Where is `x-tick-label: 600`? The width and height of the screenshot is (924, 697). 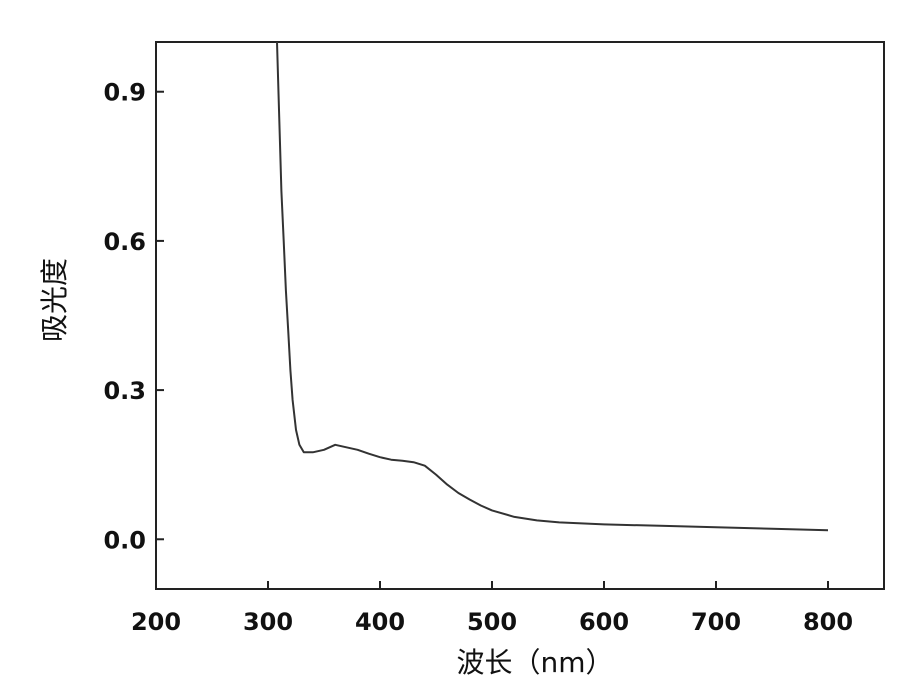
x-tick-label: 600 is located at coordinates (604, 622).